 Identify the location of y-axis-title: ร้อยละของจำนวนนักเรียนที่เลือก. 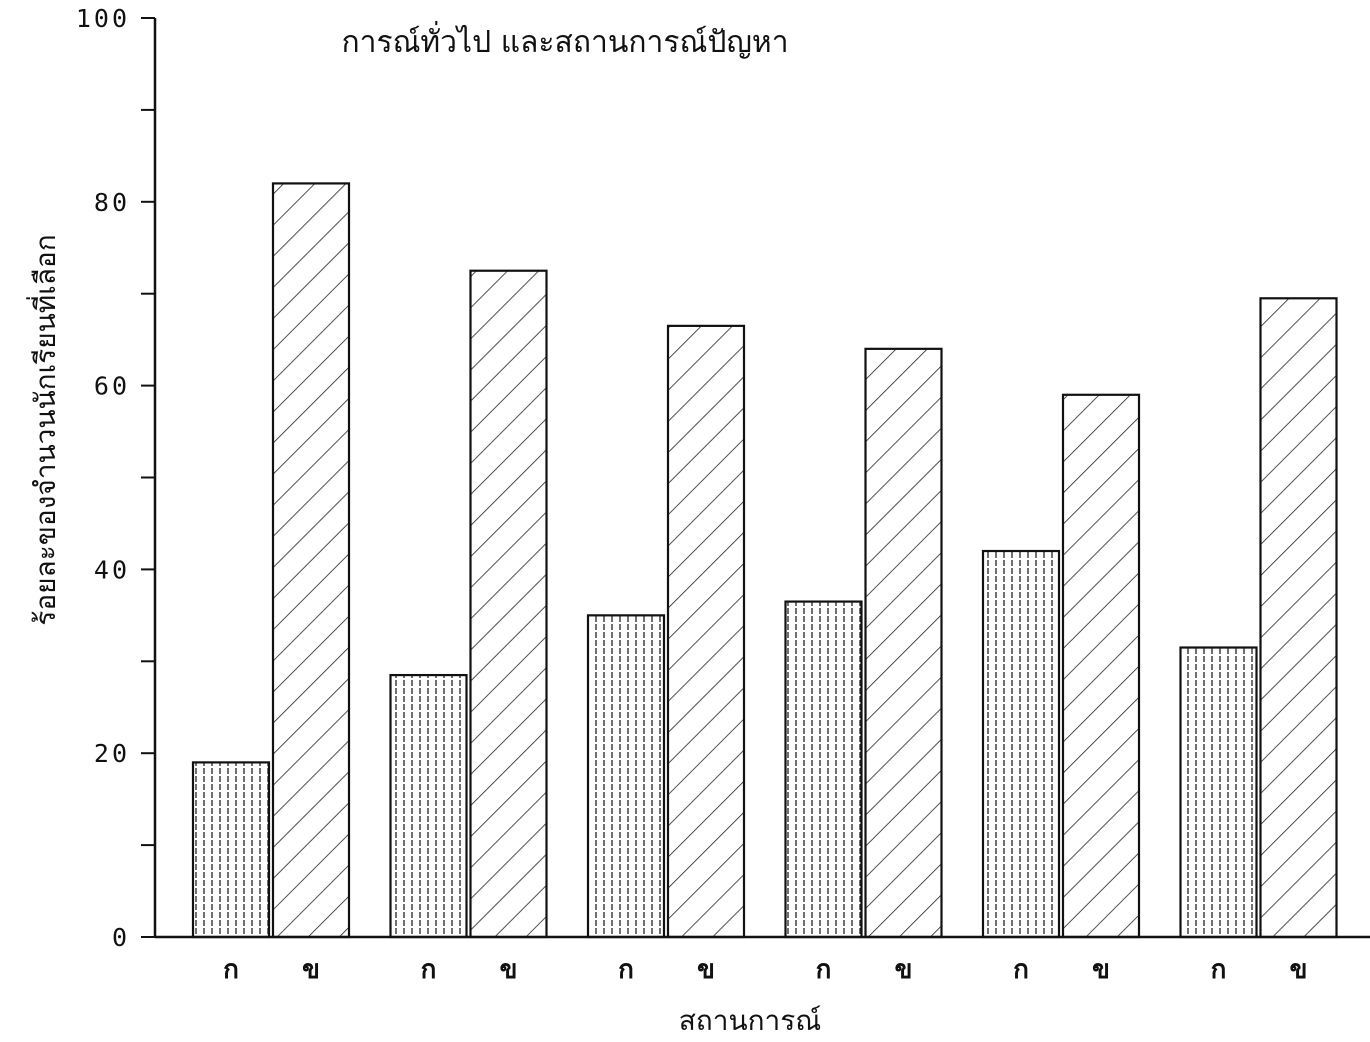
(44, 429).